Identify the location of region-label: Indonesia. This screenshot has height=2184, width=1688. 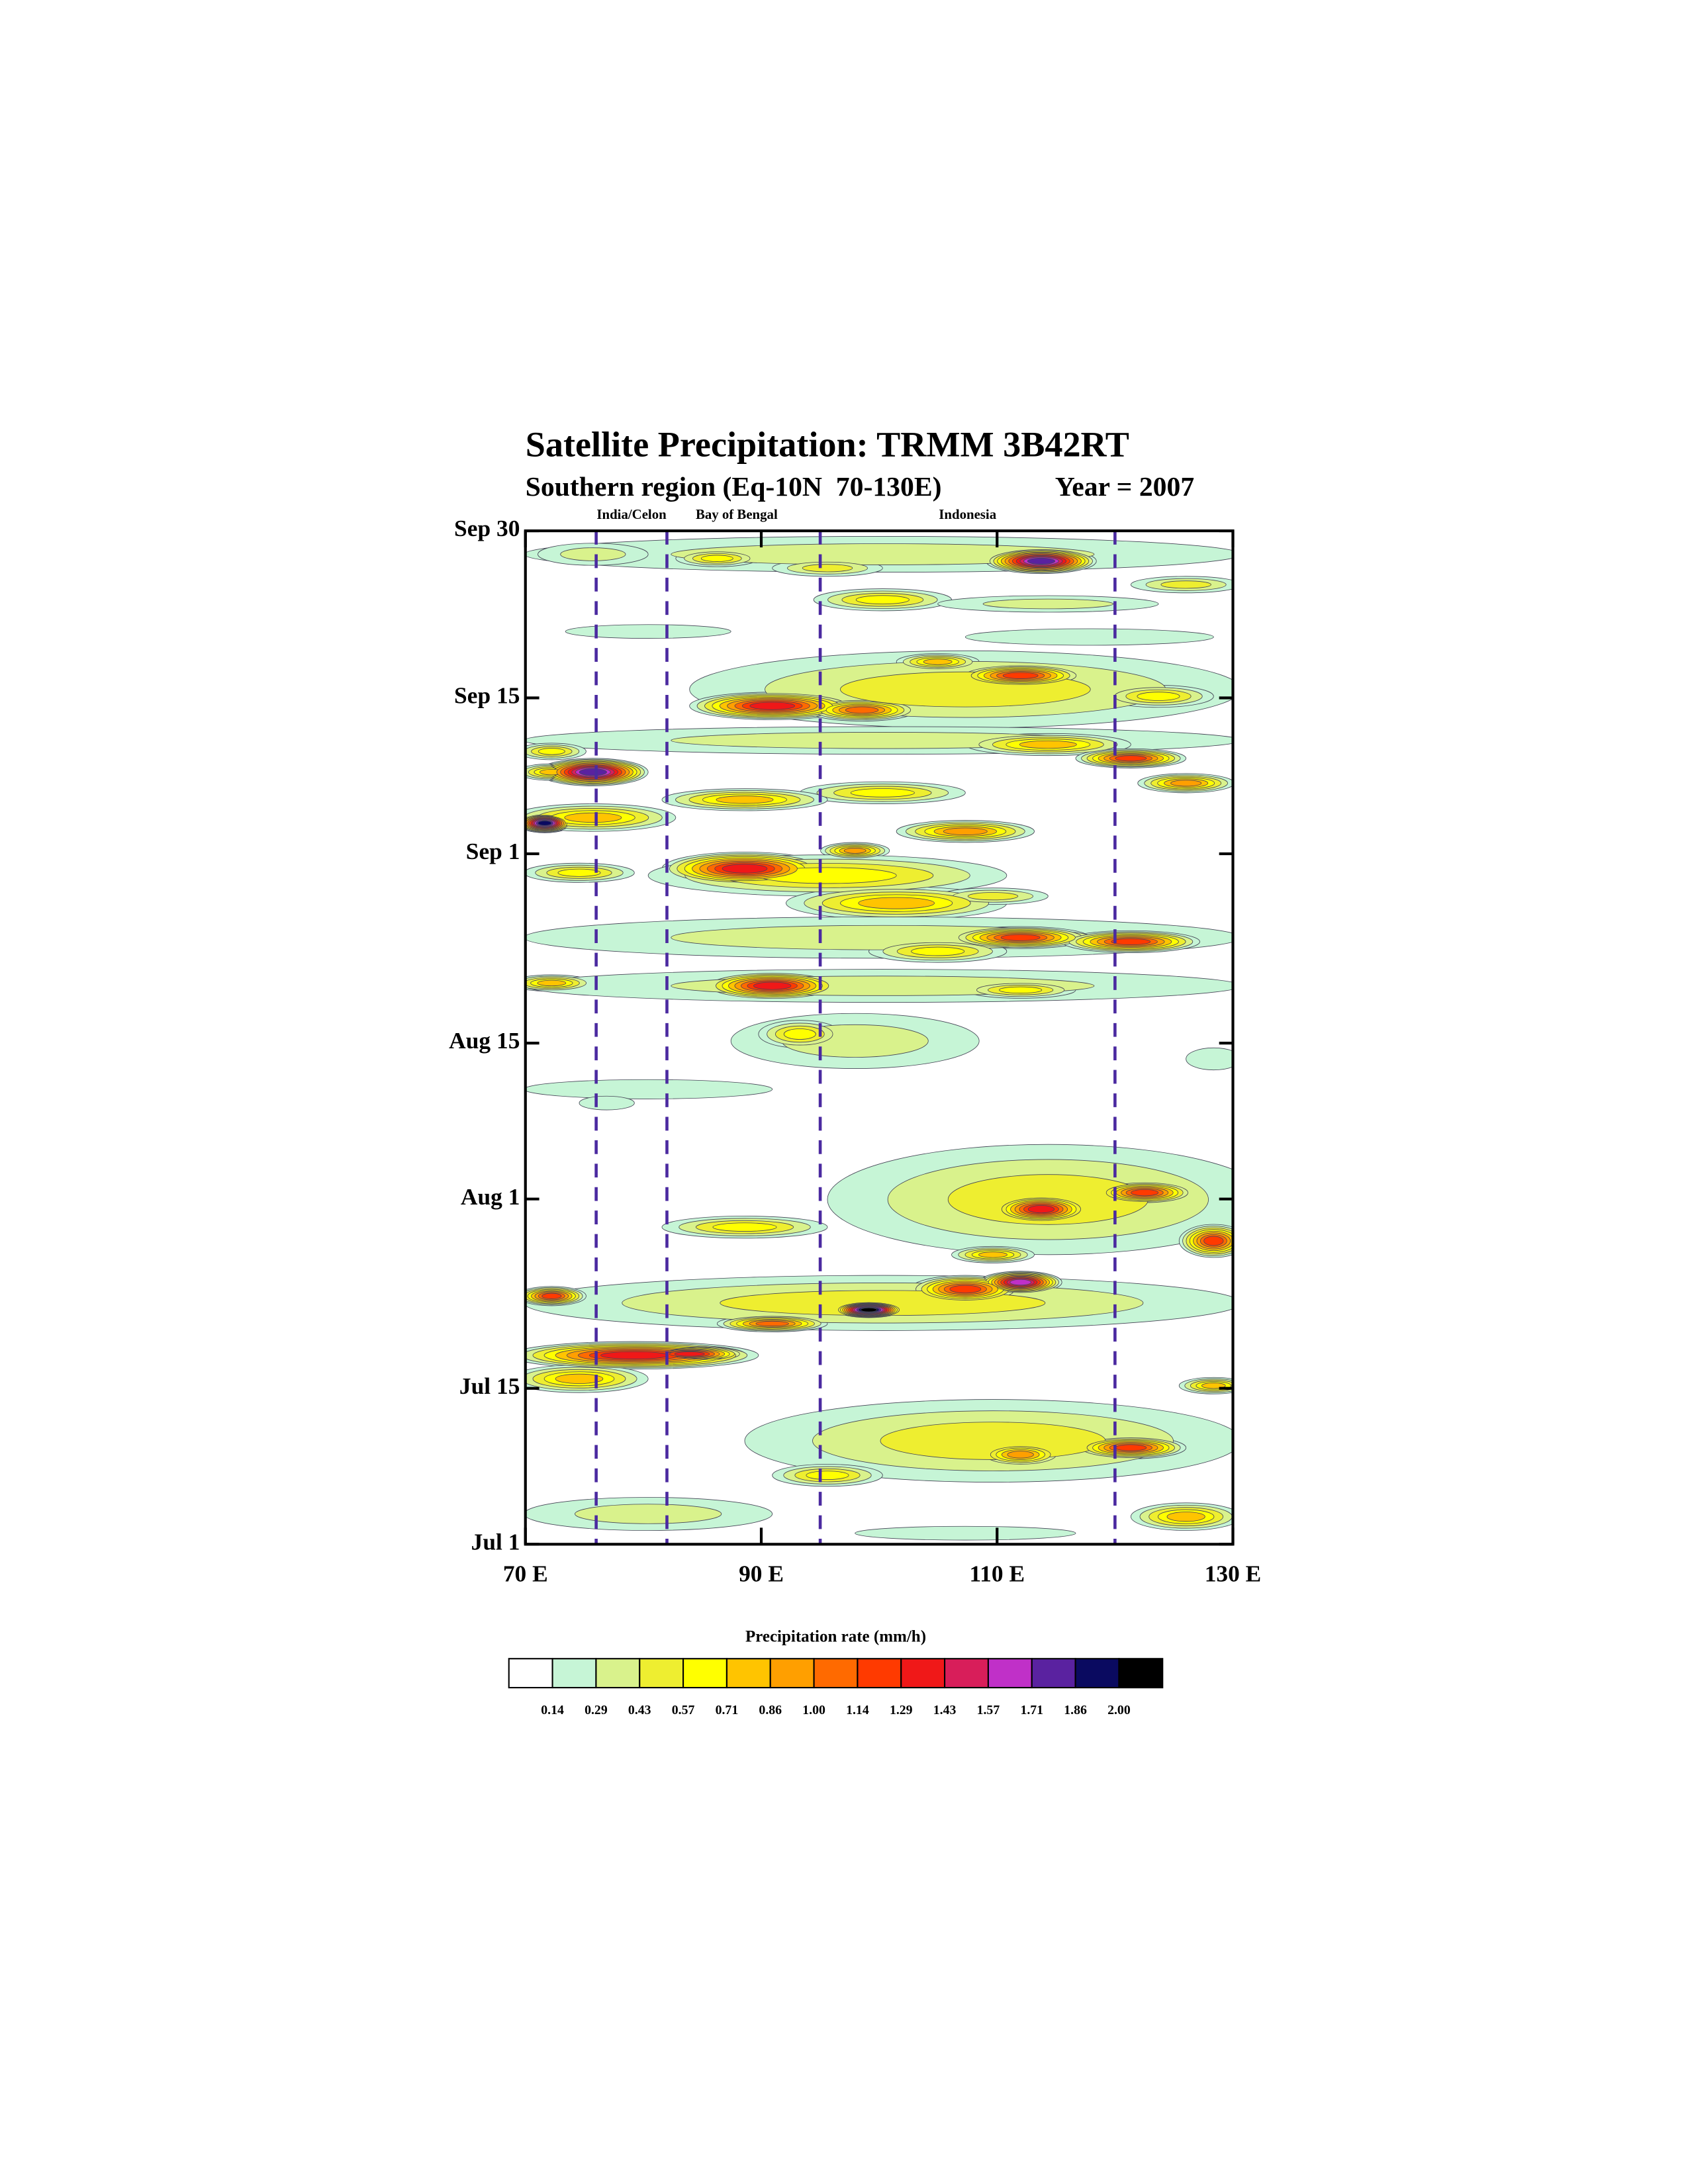
(967, 514).